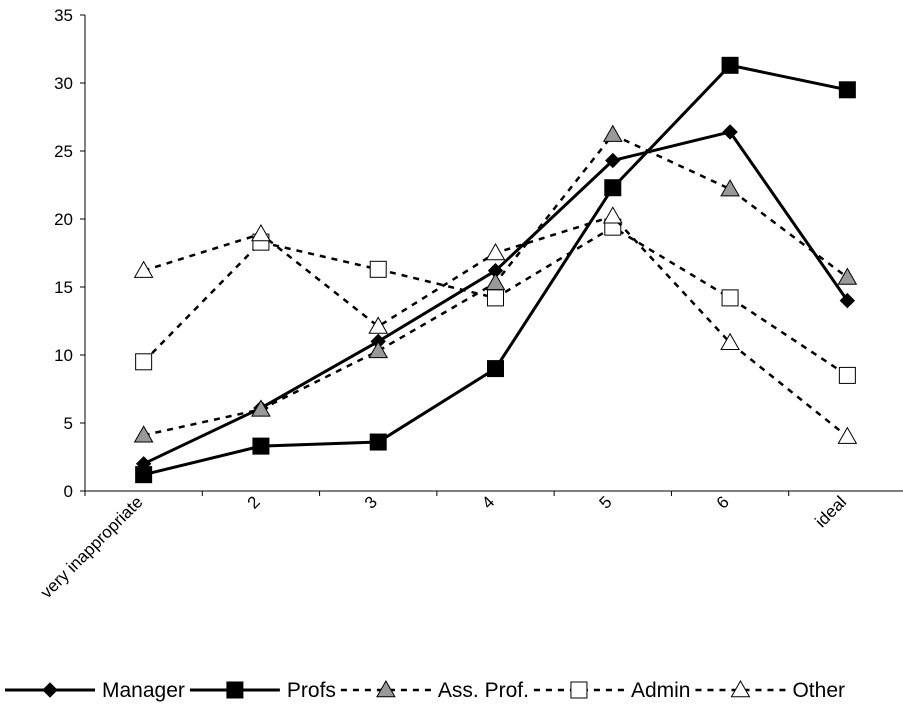 The height and width of the screenshot is (711, 903). What do you see at coordinates (92, 547) in the screenshot?
I see `x-tick-label: very inappropriate` at bounding box center [92, 547].